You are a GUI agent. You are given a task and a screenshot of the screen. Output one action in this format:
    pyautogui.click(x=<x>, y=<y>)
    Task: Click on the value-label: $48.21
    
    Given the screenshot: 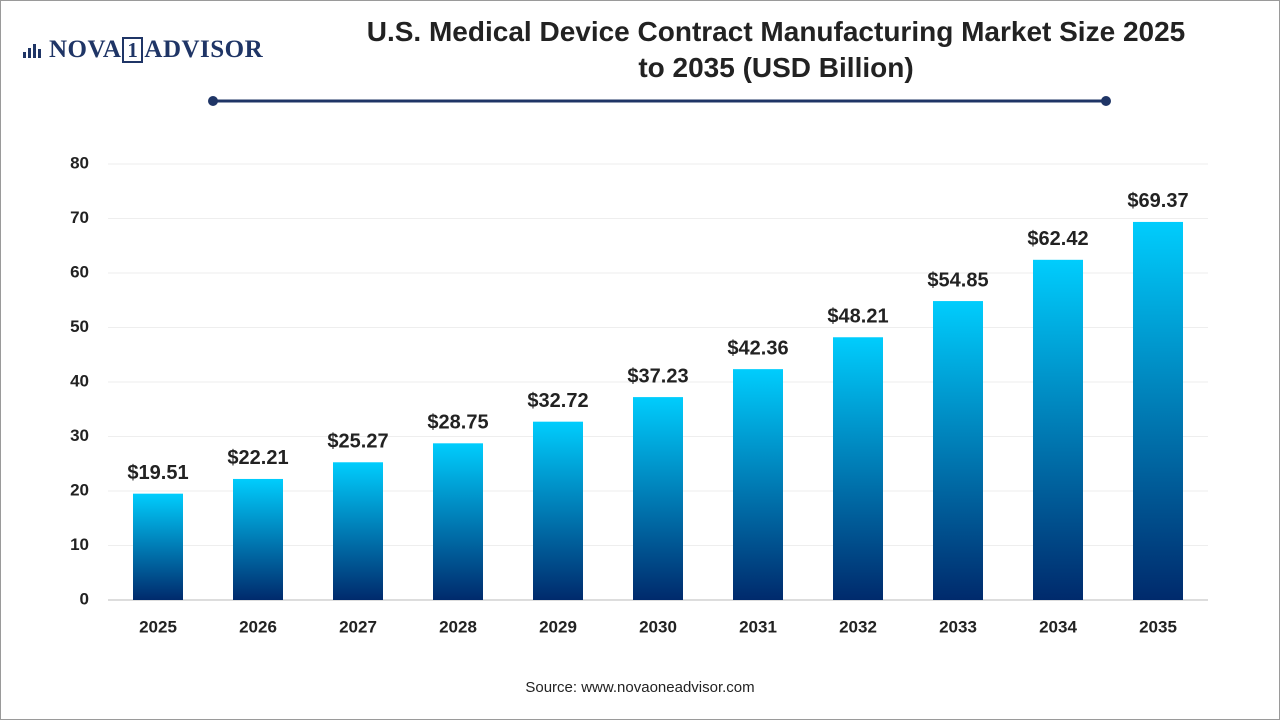 What is the action you would take?
    pyautogui.click(x=857, y=317)
    